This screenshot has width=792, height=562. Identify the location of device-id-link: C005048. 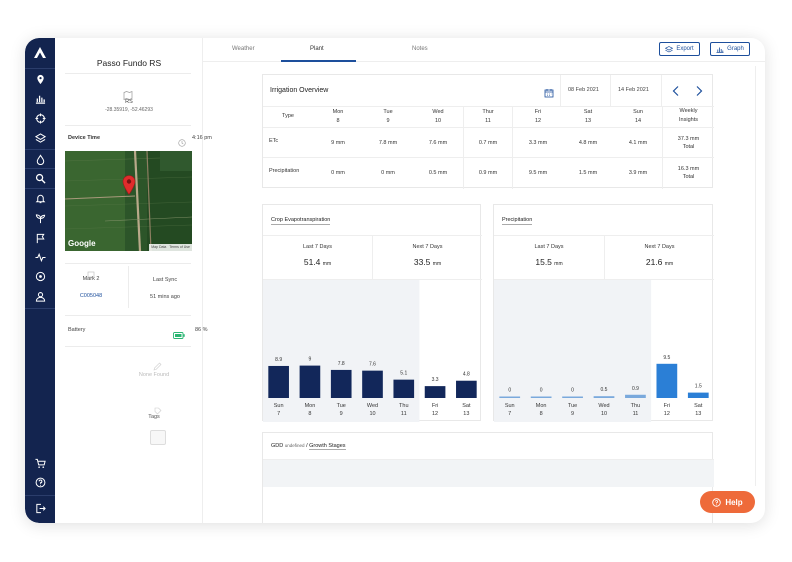
(91, 296).